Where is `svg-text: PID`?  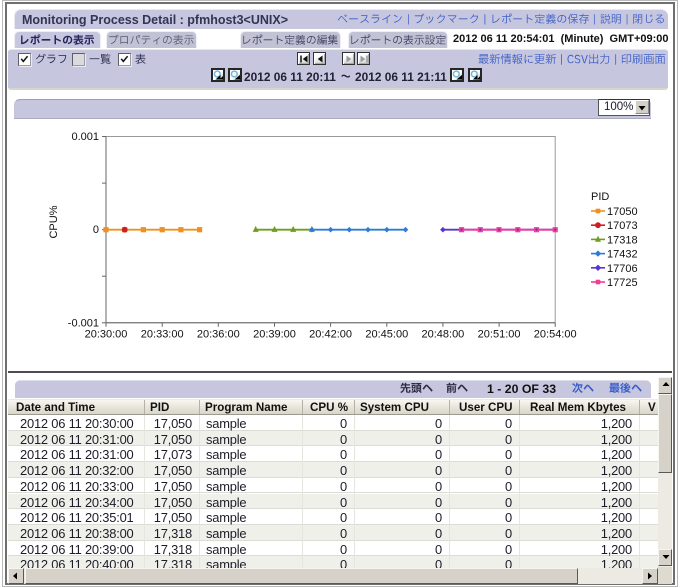 svg-text: PID is located at coordinates (600, 197).